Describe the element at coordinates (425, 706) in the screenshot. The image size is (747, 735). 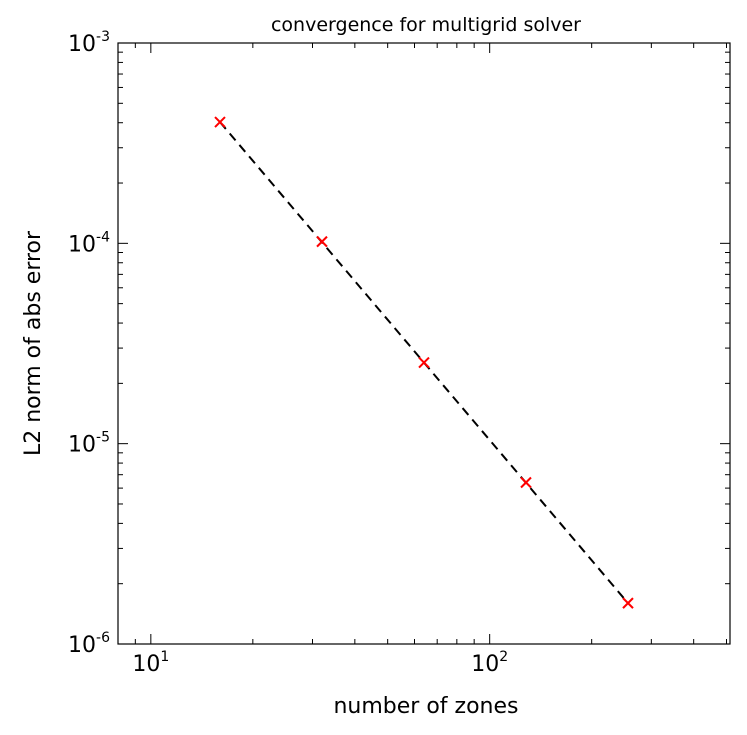
I see `x-axis-label: number of zones` at that location.